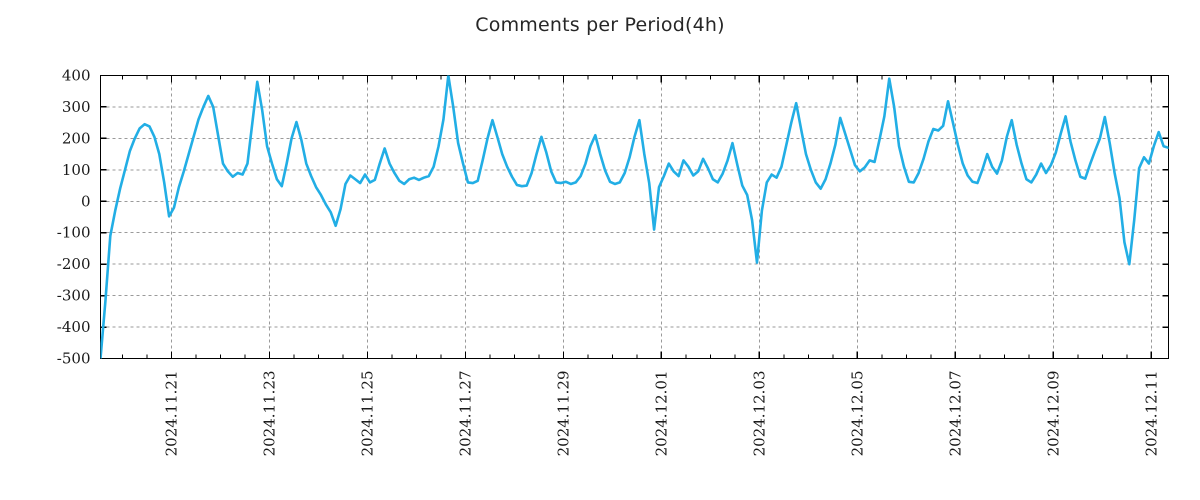 The image size is (1200, 500). Describe the element at coordinates (955, 414) in the screenshot. I see `xtick-label: 2024.12.07` at that location.